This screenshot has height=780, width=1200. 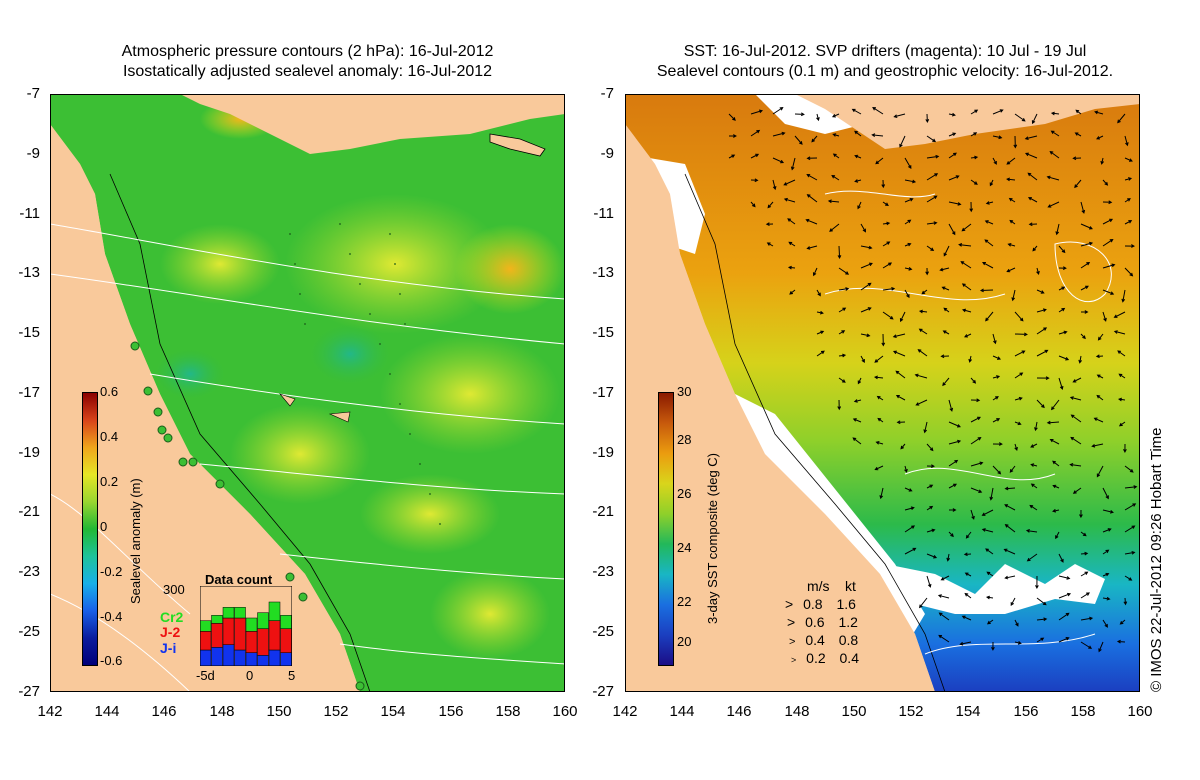 I want to click on speed-ms: 0.6, so click(x=815, y=622).